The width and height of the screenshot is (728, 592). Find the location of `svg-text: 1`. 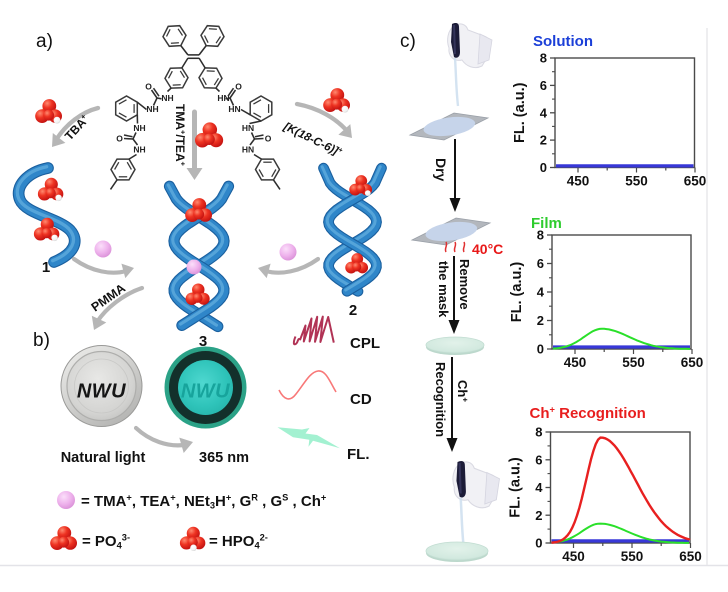

svg-text: 1 is located at coordinates (46, 267).